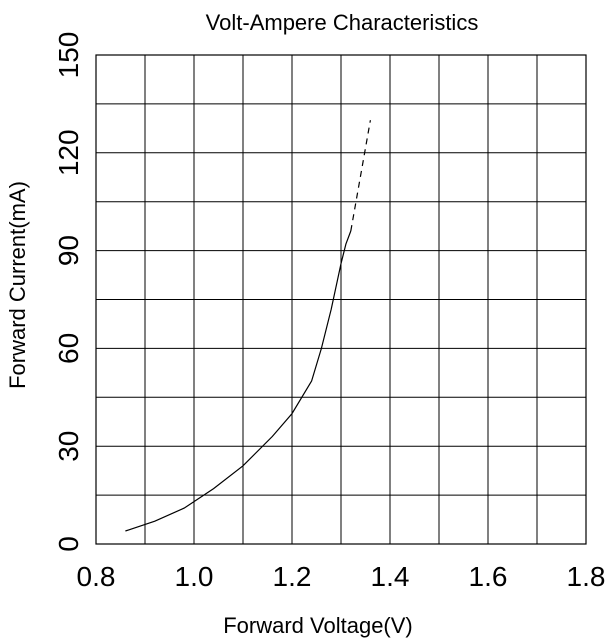 This screenshot has width=611, height=643. Describe the element at coordinates (68, 152) in the screenshot. I see `y-tick-label: 120` at that location.